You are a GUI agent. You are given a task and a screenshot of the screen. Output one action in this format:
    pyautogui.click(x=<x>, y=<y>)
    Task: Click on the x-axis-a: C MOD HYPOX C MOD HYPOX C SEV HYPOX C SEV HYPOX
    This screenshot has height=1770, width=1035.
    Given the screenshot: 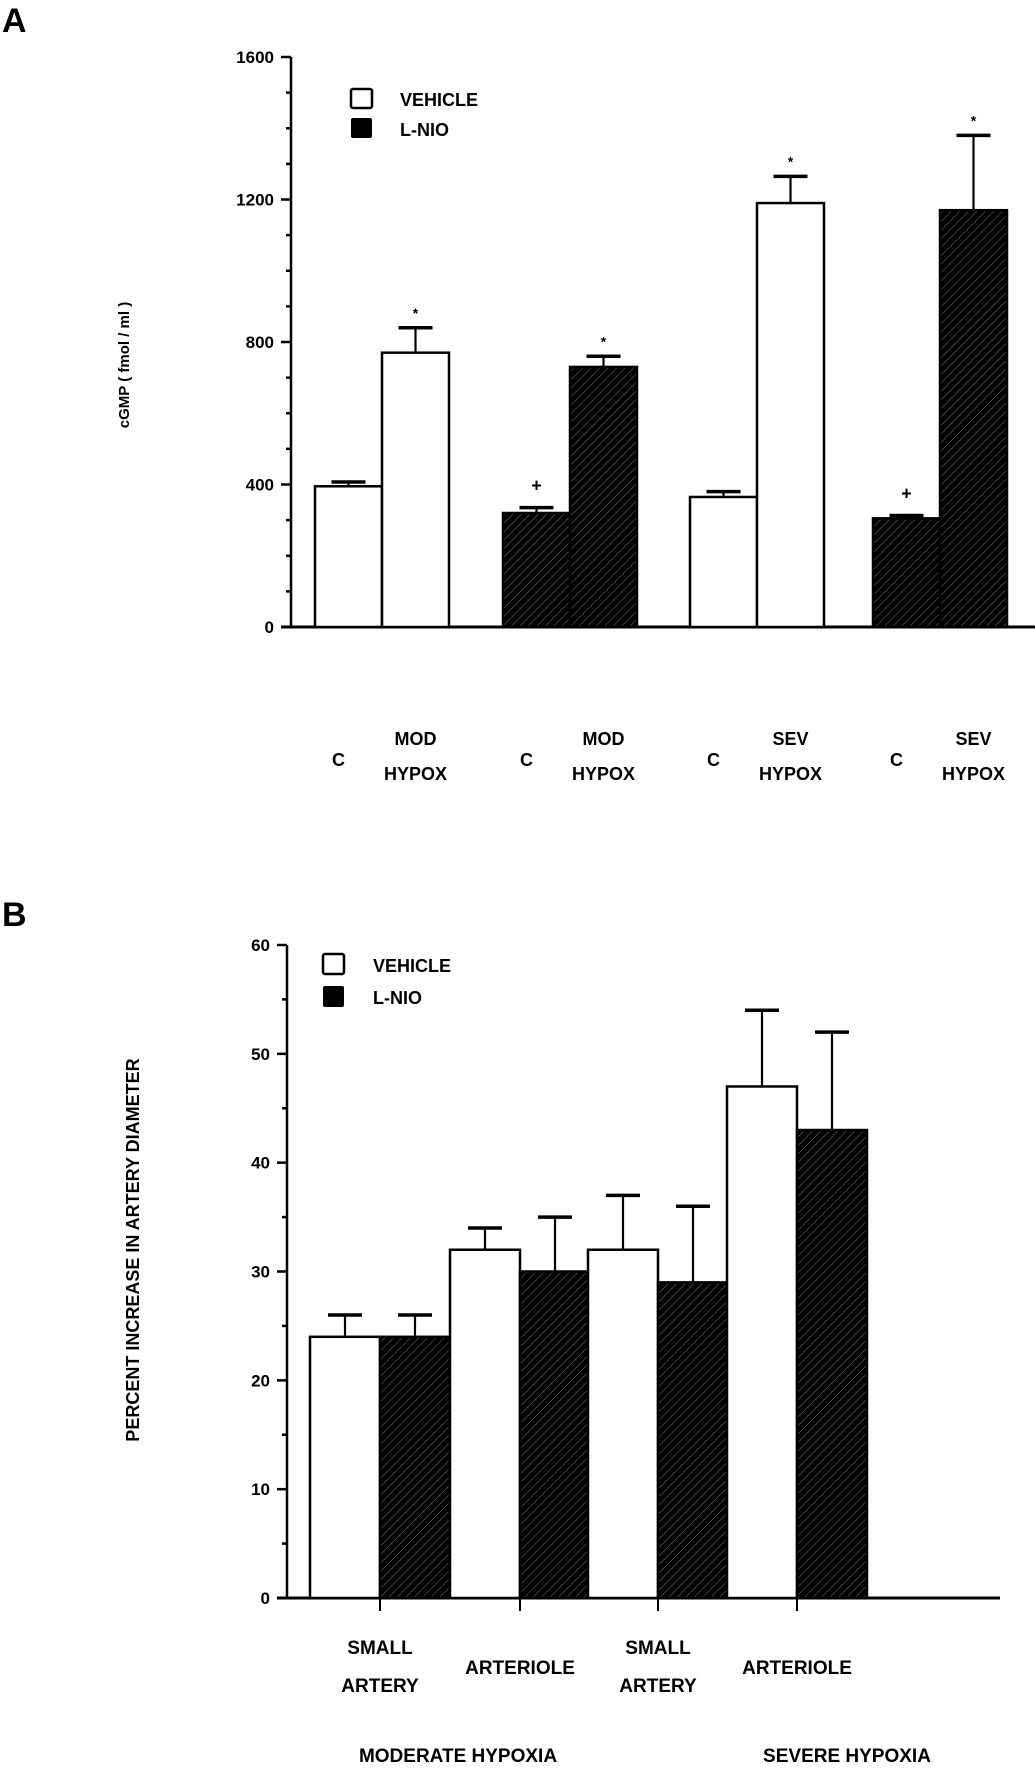 What is the action you would take?
    pyautogui.click(x=668, y=756)
    